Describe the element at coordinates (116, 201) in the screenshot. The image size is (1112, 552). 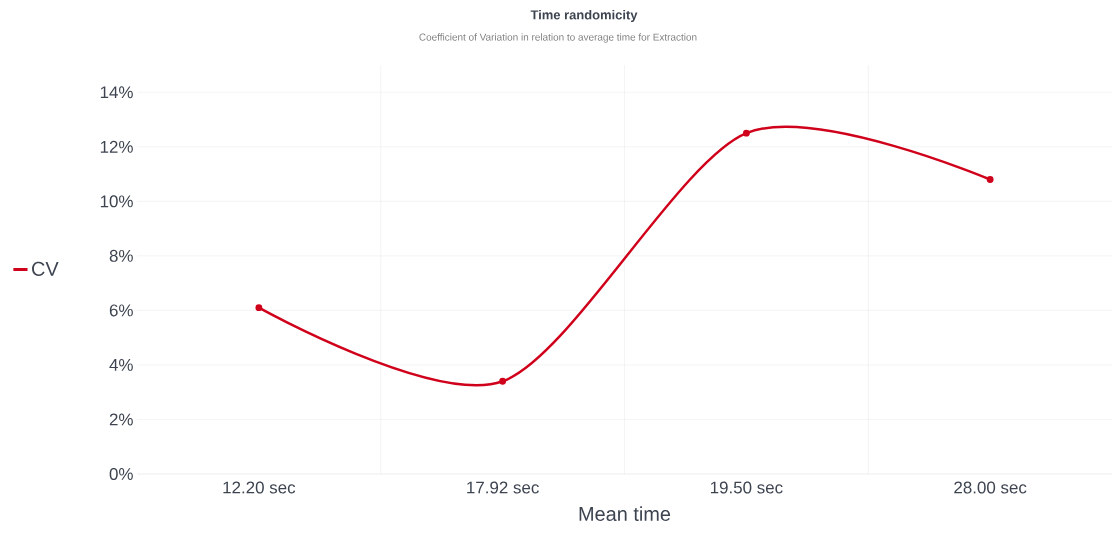
I see `y-tick-label: 10%` at that location.